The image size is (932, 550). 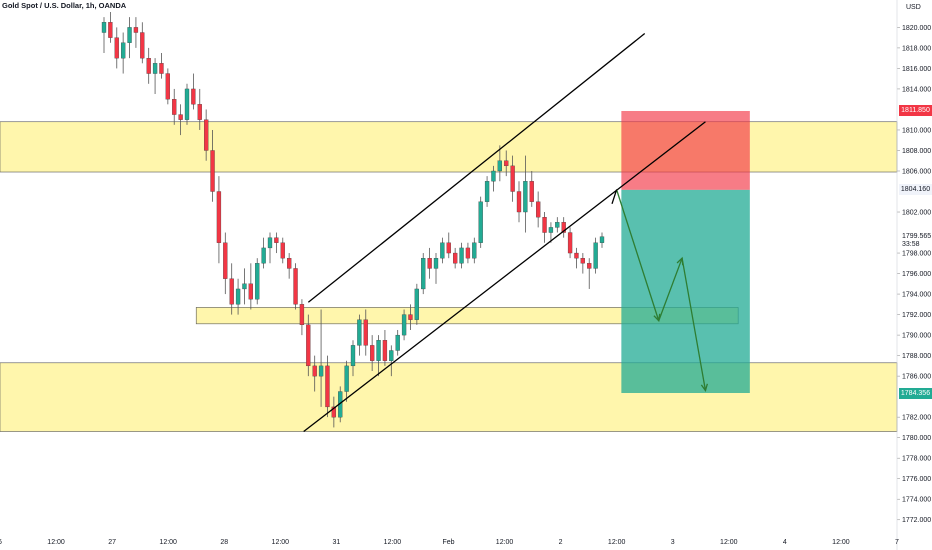 What do you see at coordinates (449, 147) in the screenshot?
I see `support-resistance-zone` at bounding box center [449, 147].